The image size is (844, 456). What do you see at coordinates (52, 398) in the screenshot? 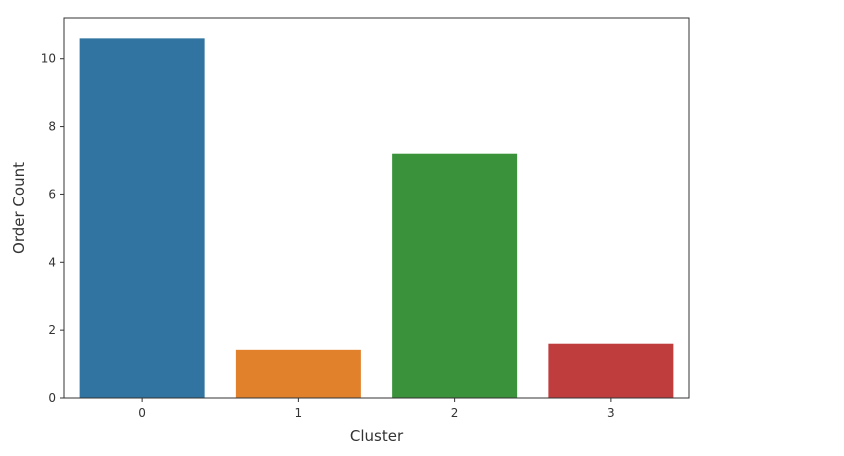
I see `y-tick-label: 0` at bounding box center [52, 398].